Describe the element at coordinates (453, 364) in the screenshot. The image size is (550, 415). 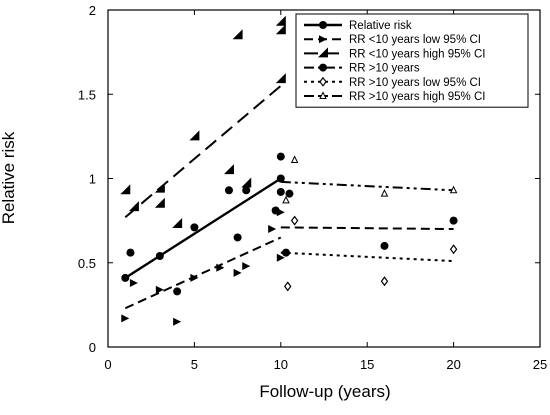
I see `x-tick-label: 20` at that location.